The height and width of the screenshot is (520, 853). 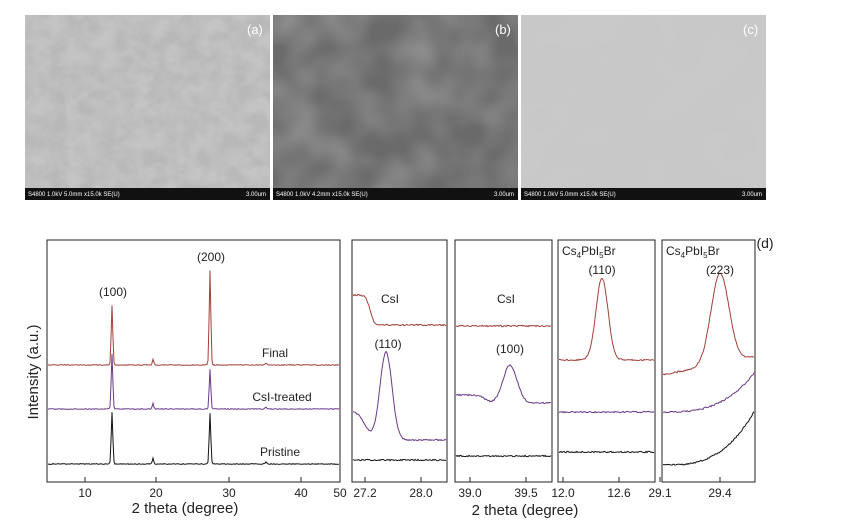 I want to click on y-axis-label: Intensity (a.u.), so click(x=33, y=371).